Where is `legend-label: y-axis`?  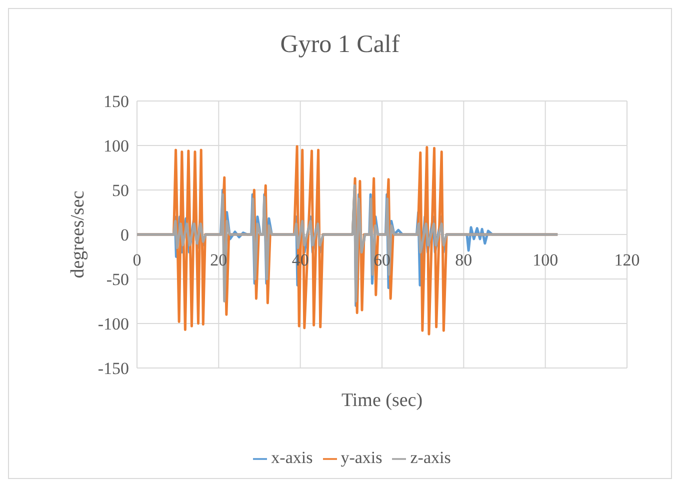
legend-label: y-axis is located at coordinates (361, 457).